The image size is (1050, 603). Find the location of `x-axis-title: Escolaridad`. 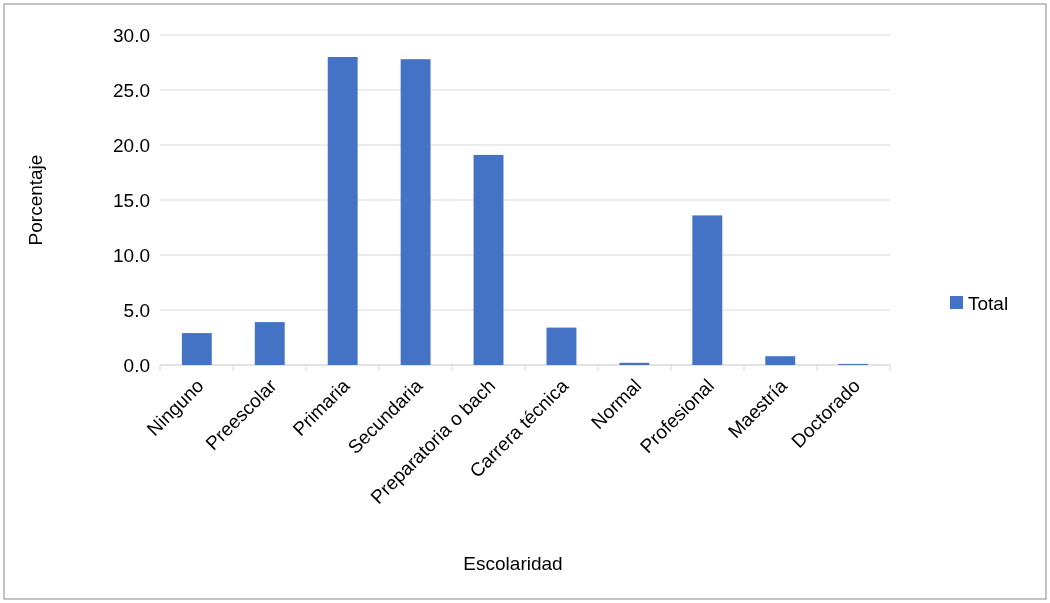

x-axis-title: Escolaridad is located at coordinates (513, 563).